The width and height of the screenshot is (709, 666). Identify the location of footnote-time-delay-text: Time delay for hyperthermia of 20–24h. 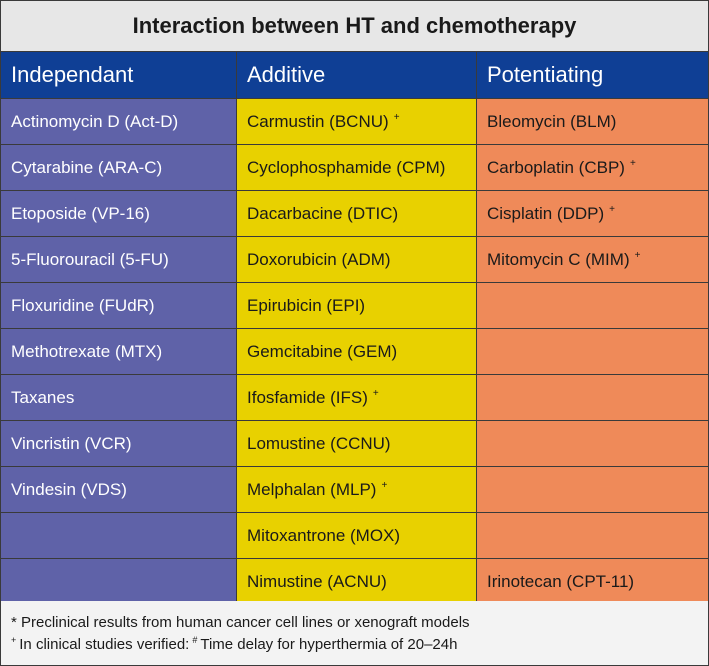
(329, 644).